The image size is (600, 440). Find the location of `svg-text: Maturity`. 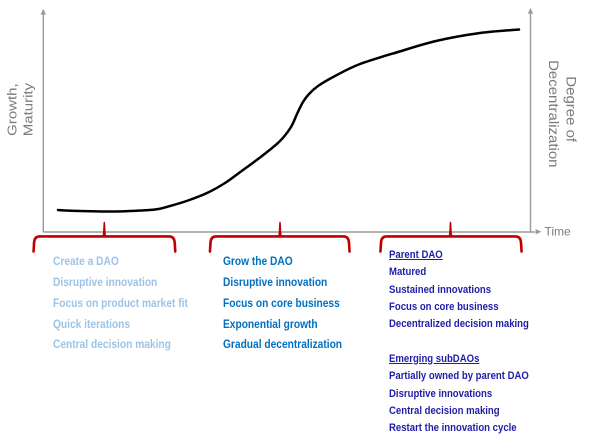

svg-text: Maturity is located at coordinates (28, 109).